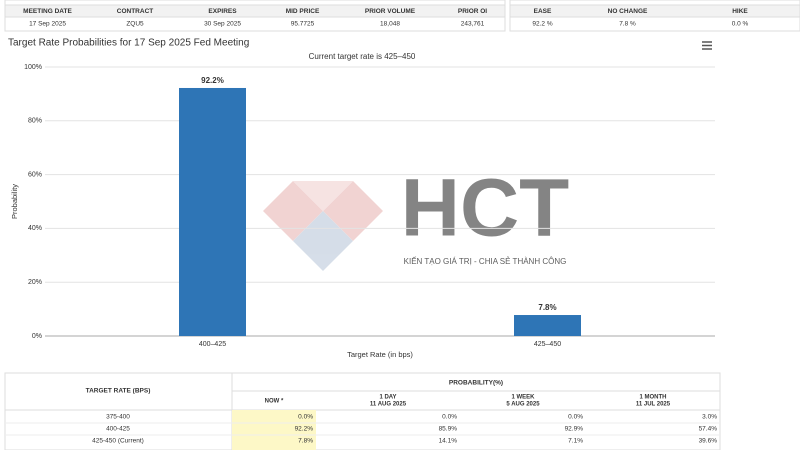 This screenshot has height=450, width=800. I want to click on watermark-slogan: KIẾN TẠO GIÁ TRỊ - CHIA SẺ THÀNH CÔNG, so click(485, 261).